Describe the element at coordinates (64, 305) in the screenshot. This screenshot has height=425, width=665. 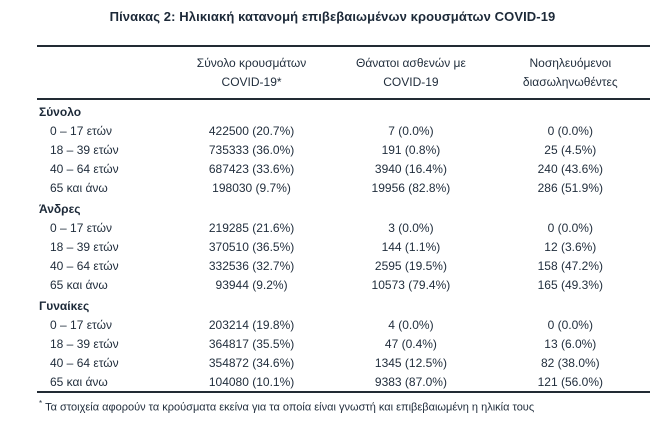
I see `section-label: Γυναίκες` at that location.